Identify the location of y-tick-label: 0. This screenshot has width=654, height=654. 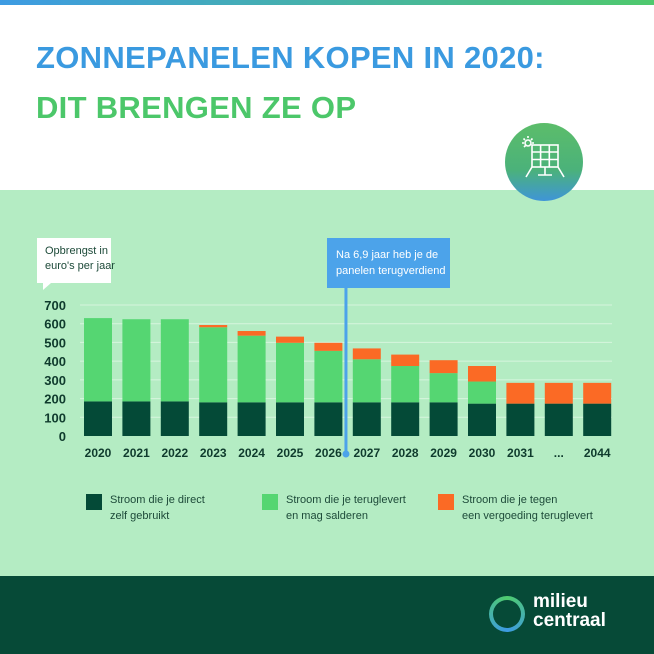
(62, 436).